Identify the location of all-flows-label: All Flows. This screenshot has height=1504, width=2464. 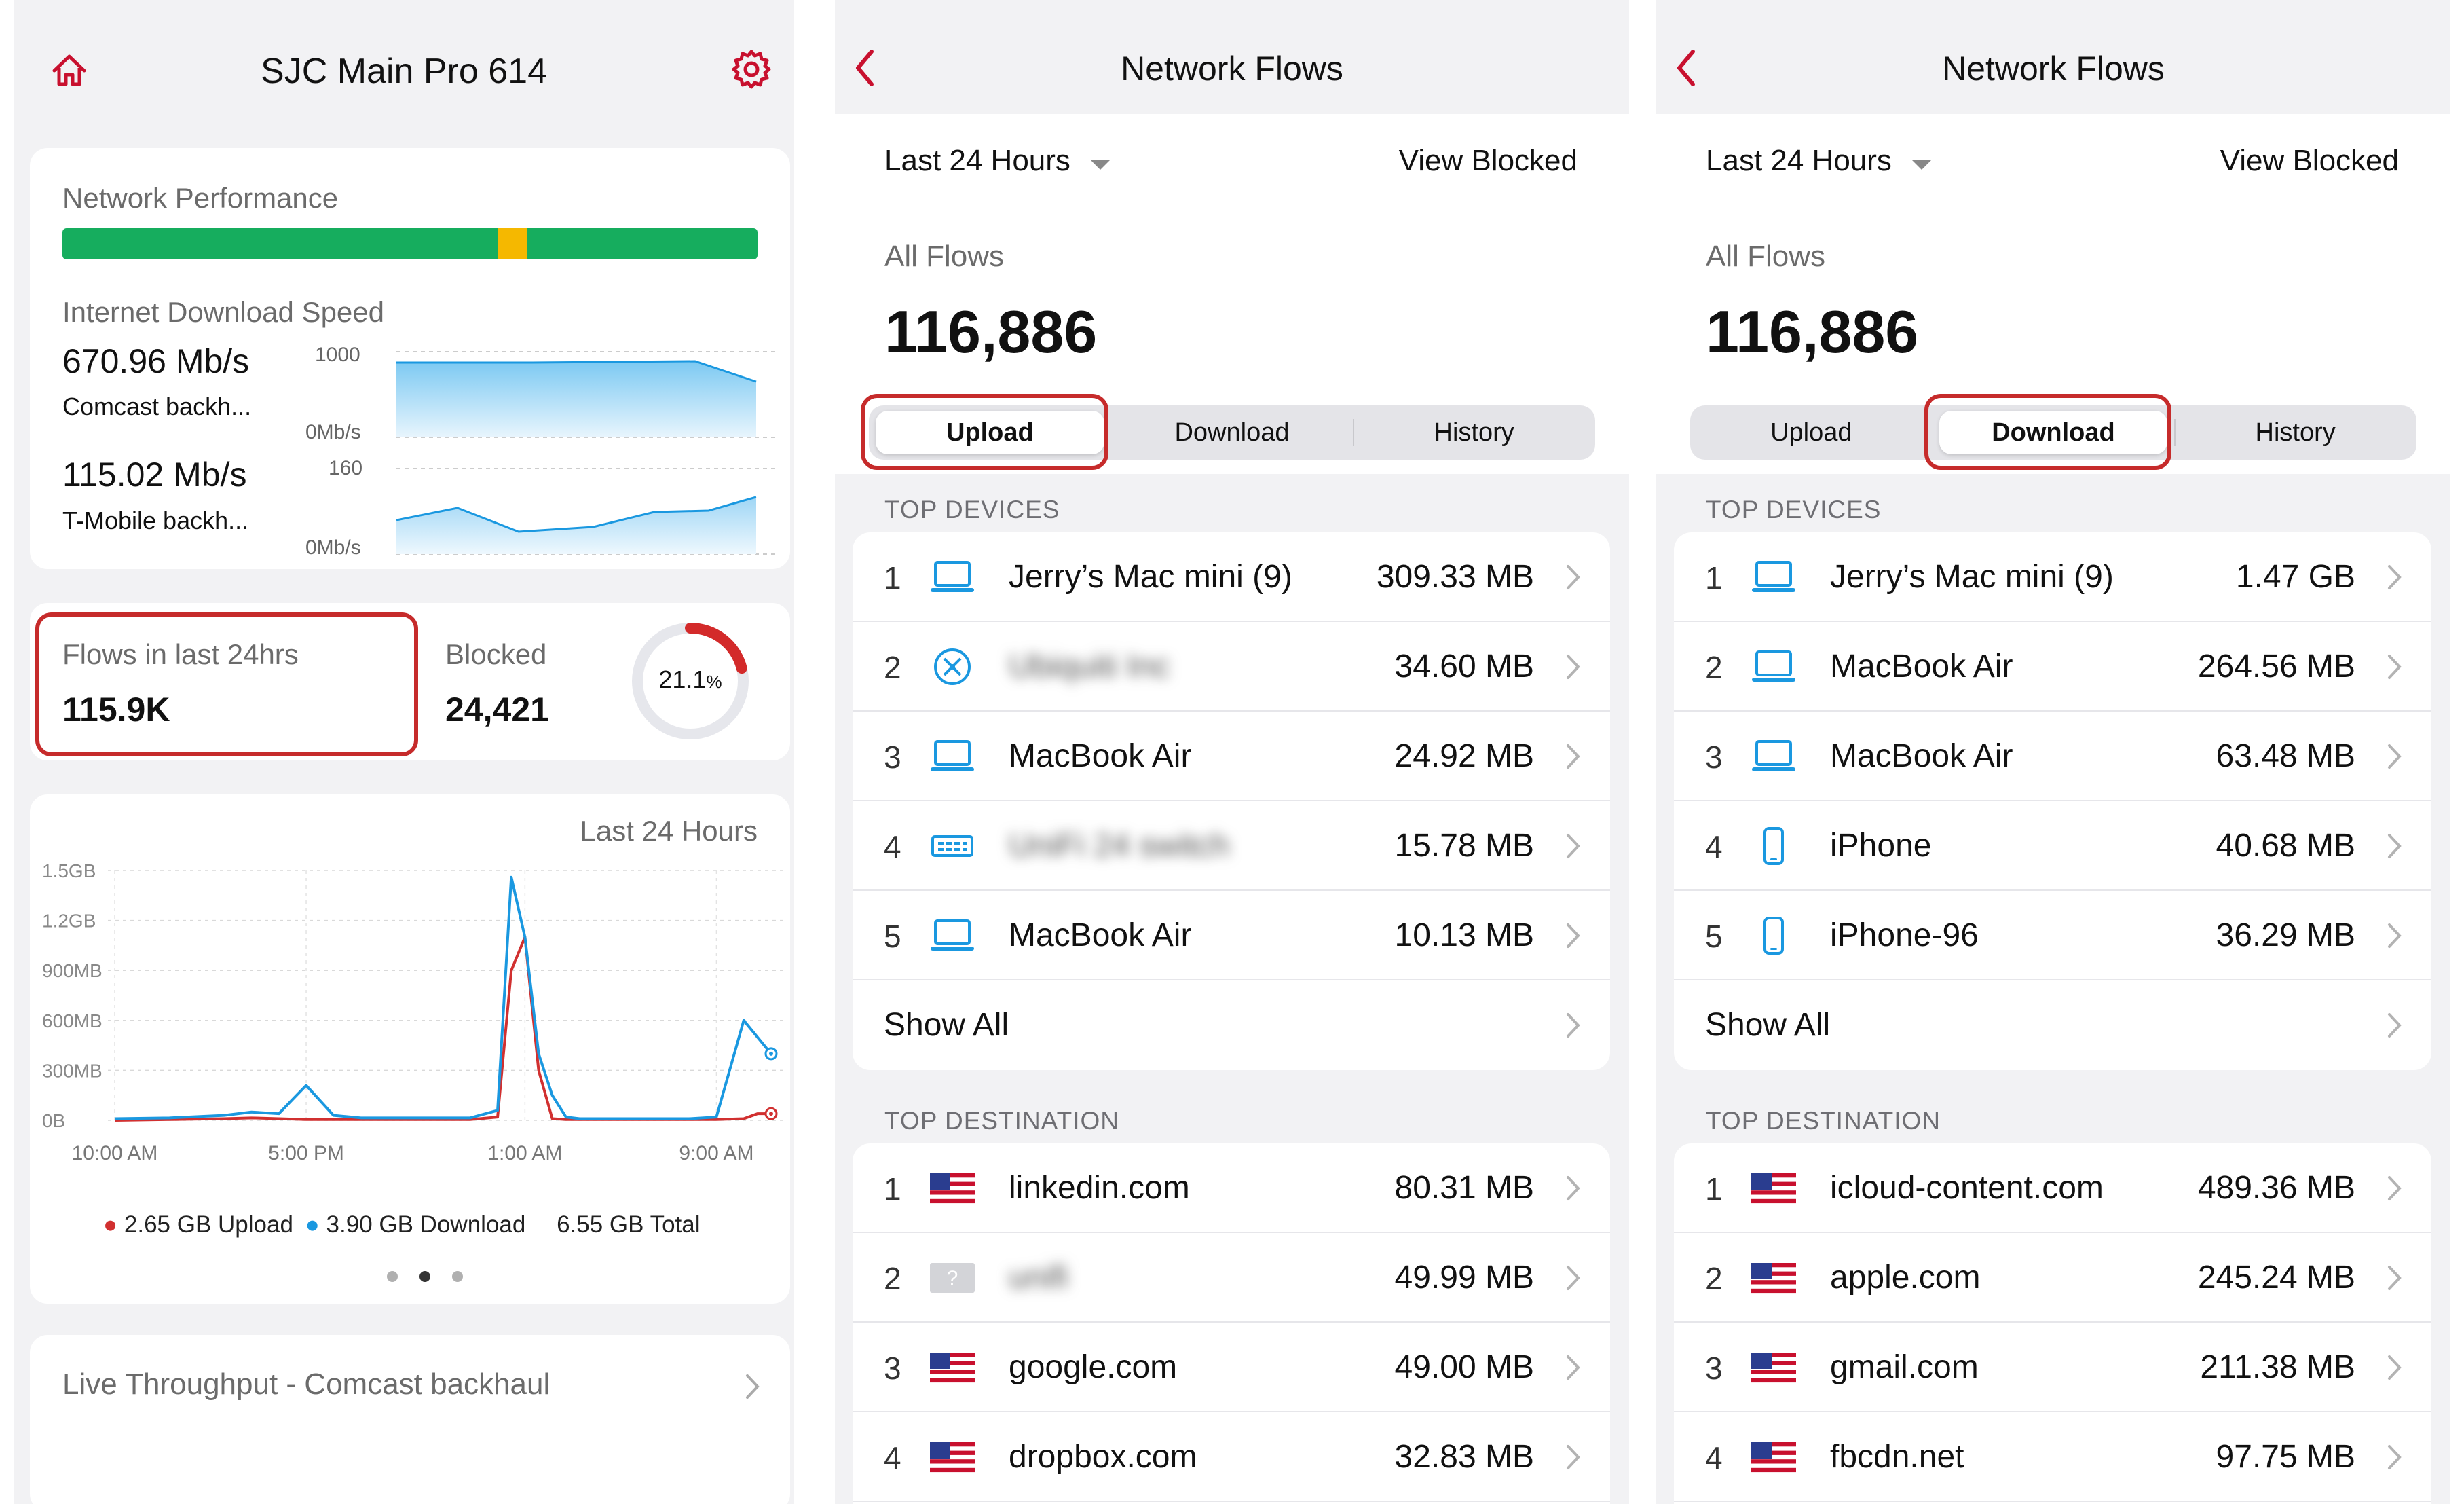
(945, 256).